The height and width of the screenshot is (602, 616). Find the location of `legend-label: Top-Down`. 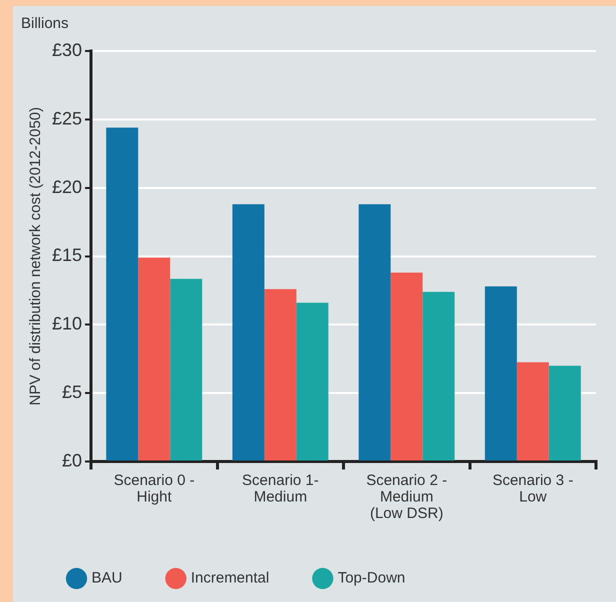

legend-label: Top-Down is located at coordinates (372, 578).